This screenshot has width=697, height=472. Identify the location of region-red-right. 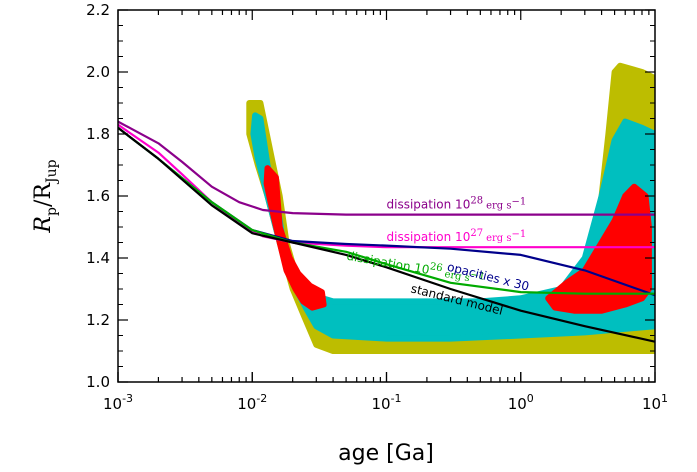
(598, 248).